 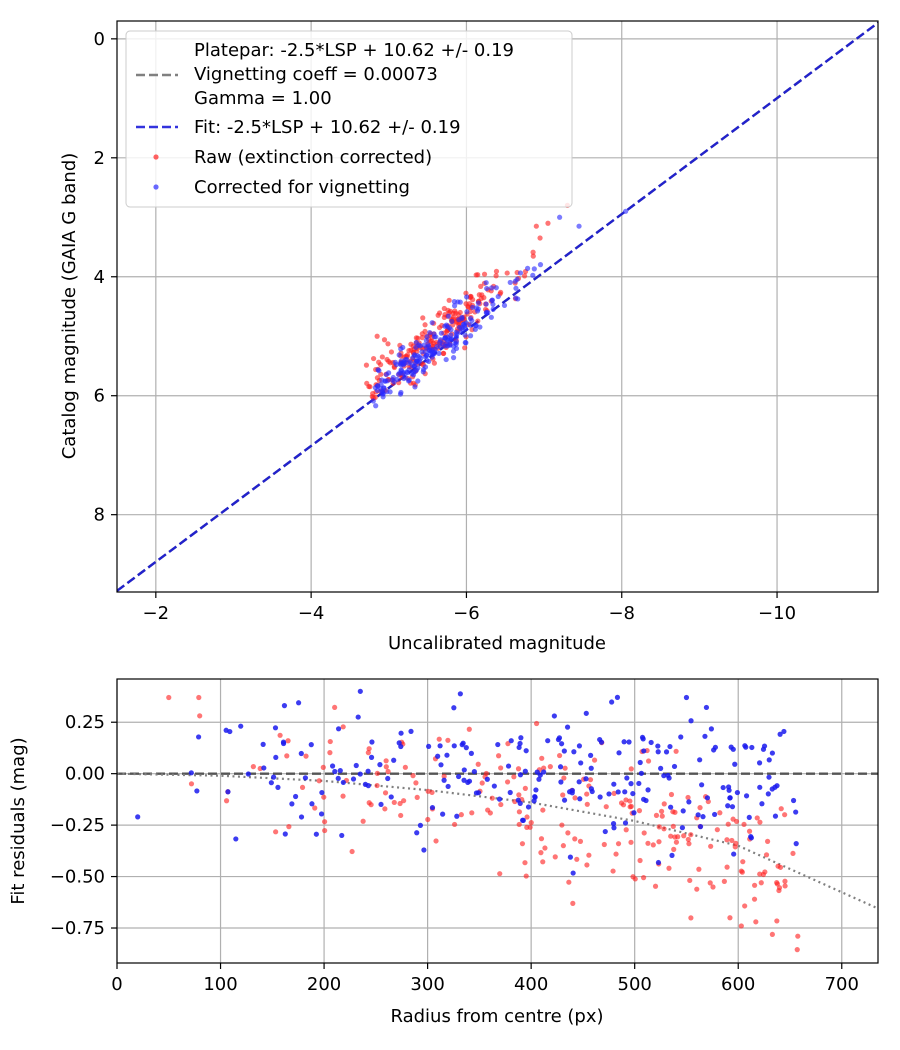 What do you see at coordinates (263, 98) in the screenshot?
I see `legend-gamma-label: Gamma = 1.00` at bounding box center [263, 98].